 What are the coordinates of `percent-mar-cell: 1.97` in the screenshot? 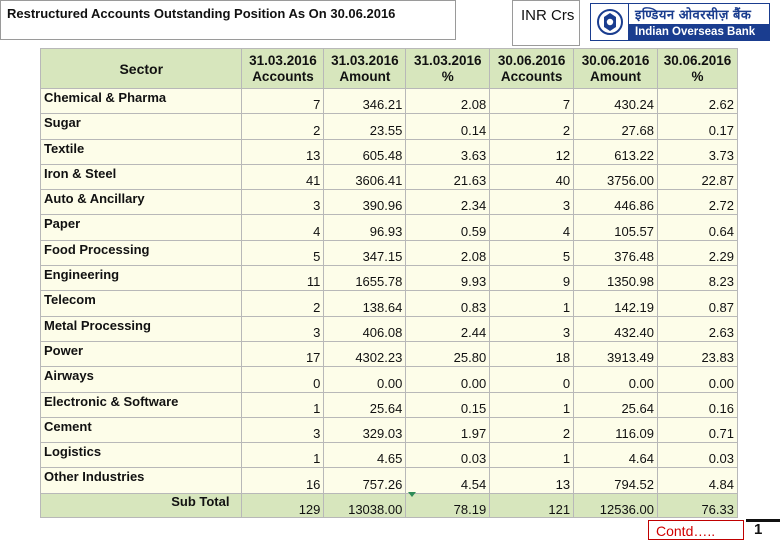 It's located at (448, 430).